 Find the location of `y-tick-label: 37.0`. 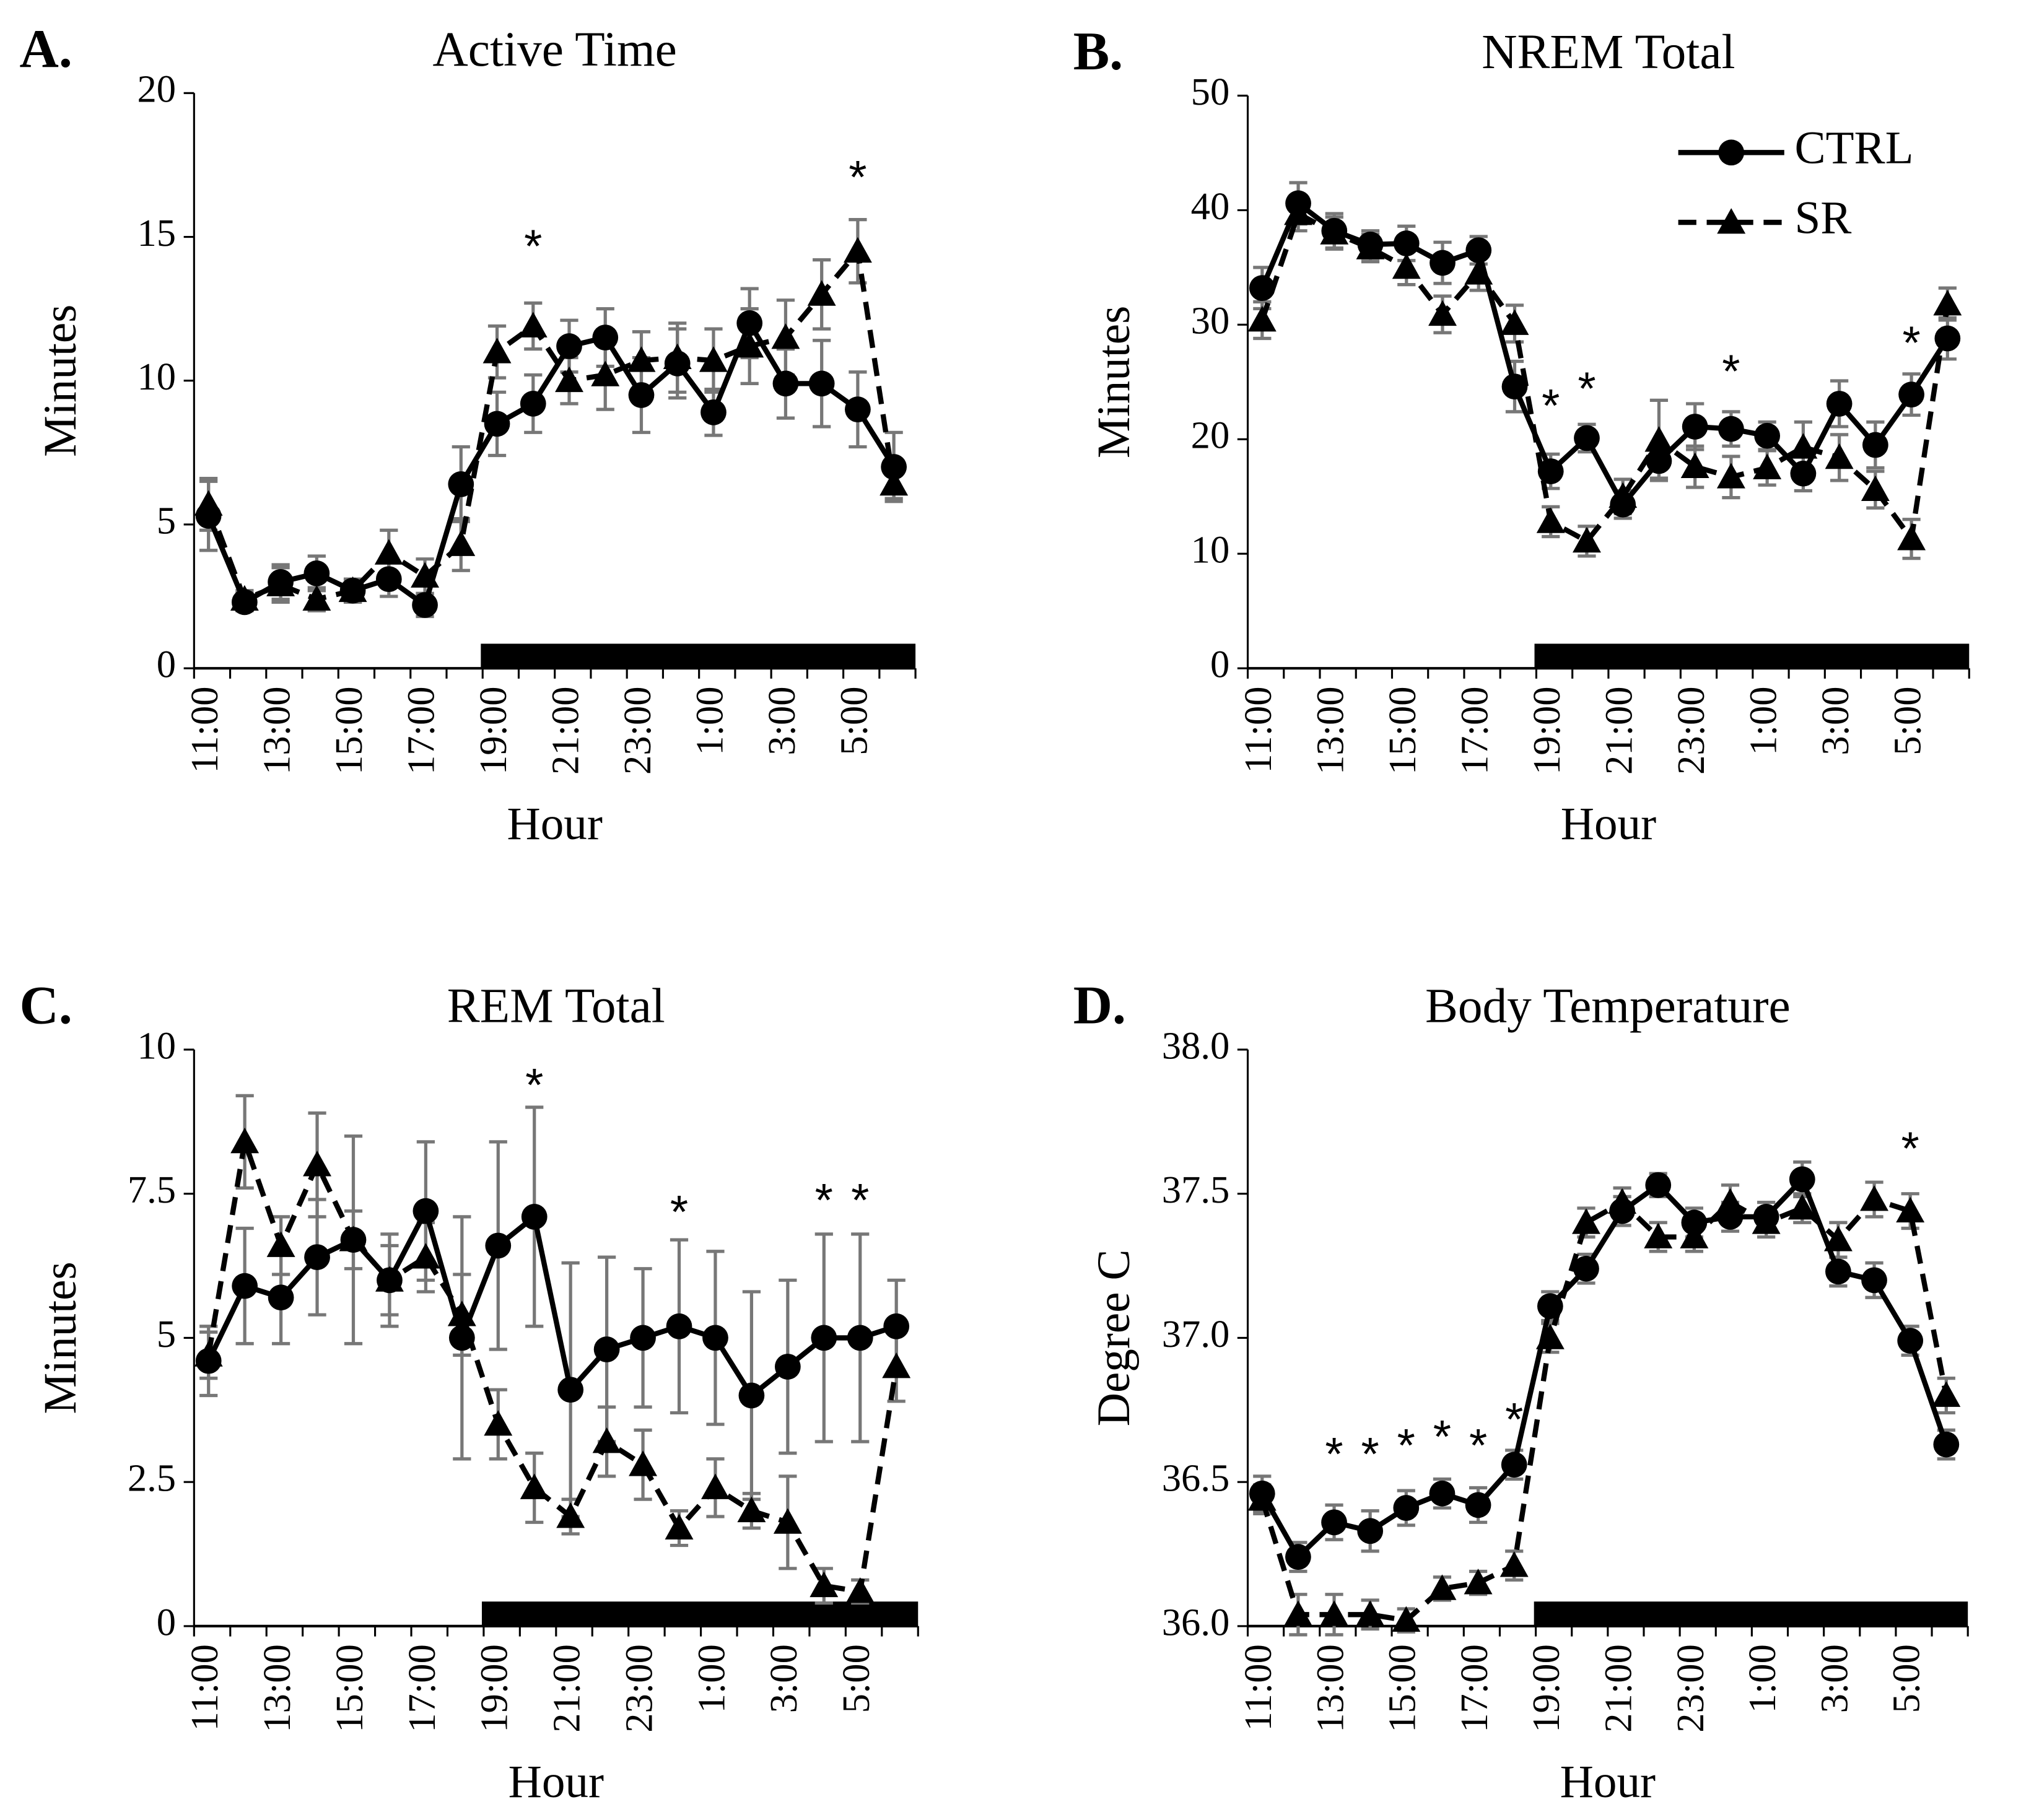

y-tick-label: 37.0 is located at coordinates (1196, 1334).